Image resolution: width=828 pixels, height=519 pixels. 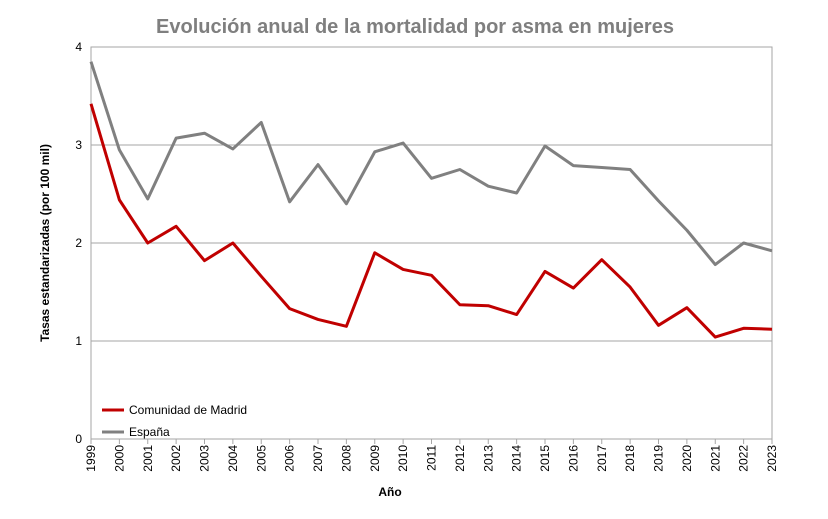 I want to click on x-tick-label: 2006, so click(x=290, y=458).